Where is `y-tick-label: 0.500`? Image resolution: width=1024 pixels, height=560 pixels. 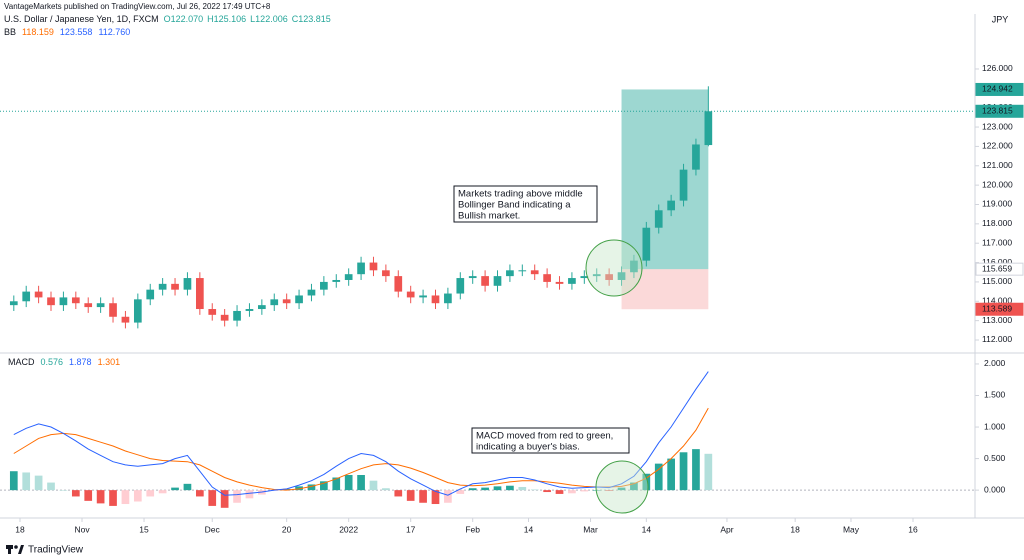 y-tick-label: 0.500 is located at coordinates (995, 458).